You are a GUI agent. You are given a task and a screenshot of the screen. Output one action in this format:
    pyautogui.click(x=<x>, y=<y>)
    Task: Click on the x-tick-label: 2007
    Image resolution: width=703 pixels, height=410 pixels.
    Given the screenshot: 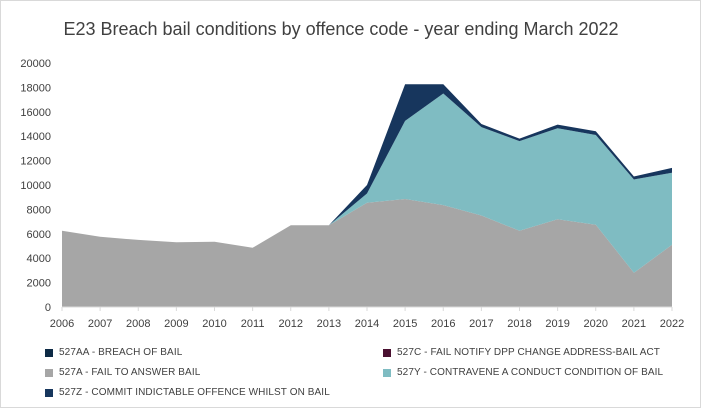 What is the action you would take?
    pyautogui.click(x=100, y=324)
    